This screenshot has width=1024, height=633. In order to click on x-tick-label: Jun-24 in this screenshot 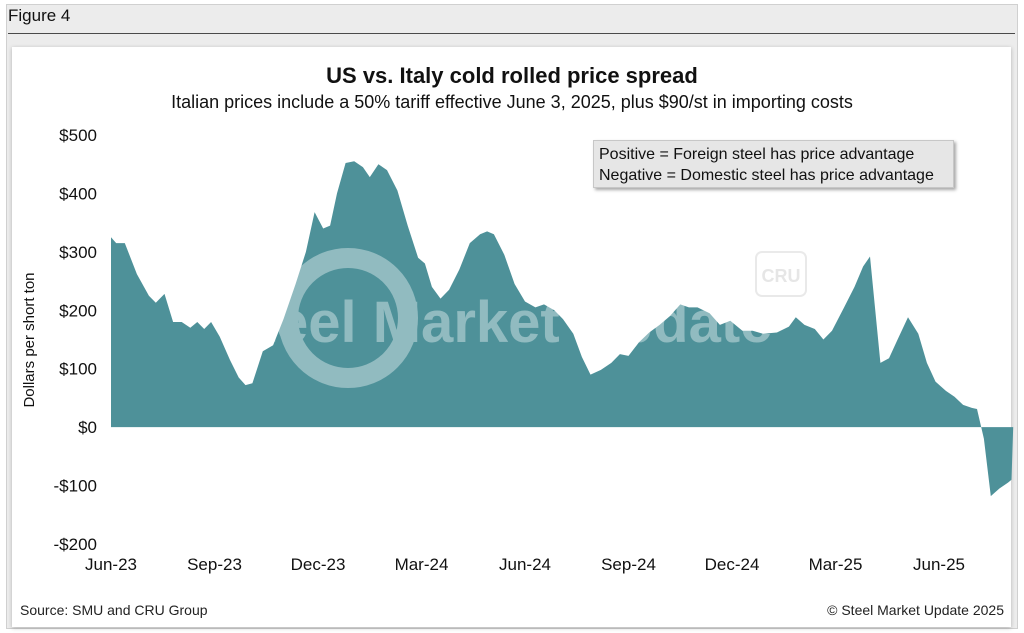, I will do `click(525, 564)`.